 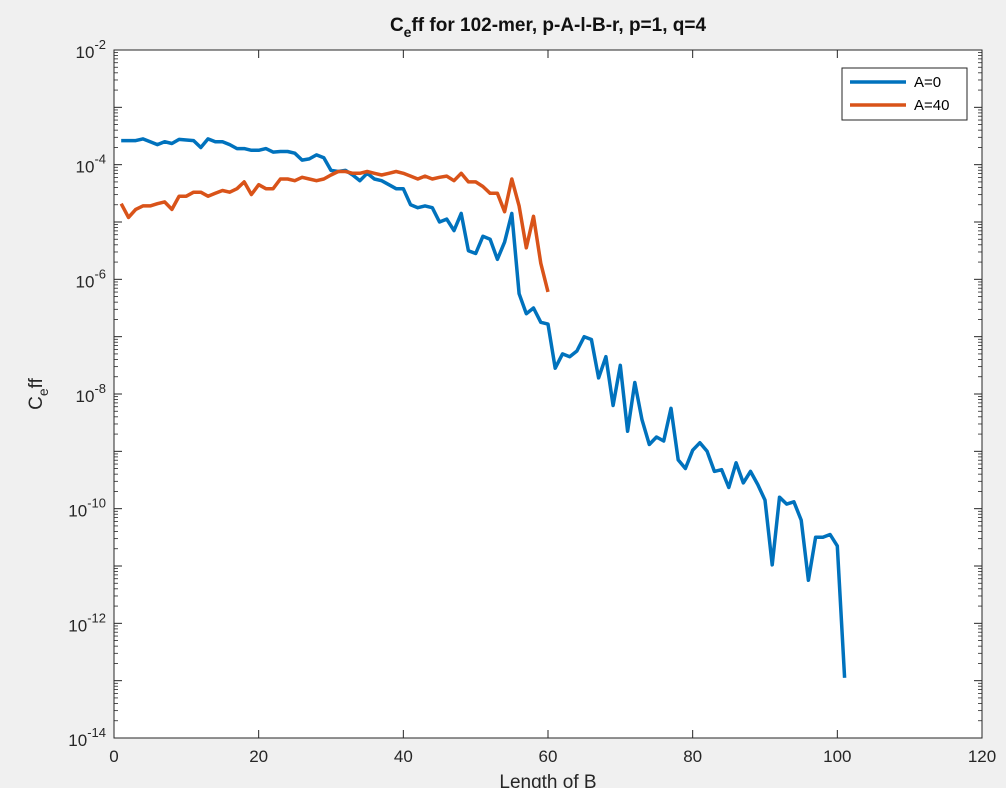 I want to click on x-axis-label: Length of B, so click(x=547, y=780).